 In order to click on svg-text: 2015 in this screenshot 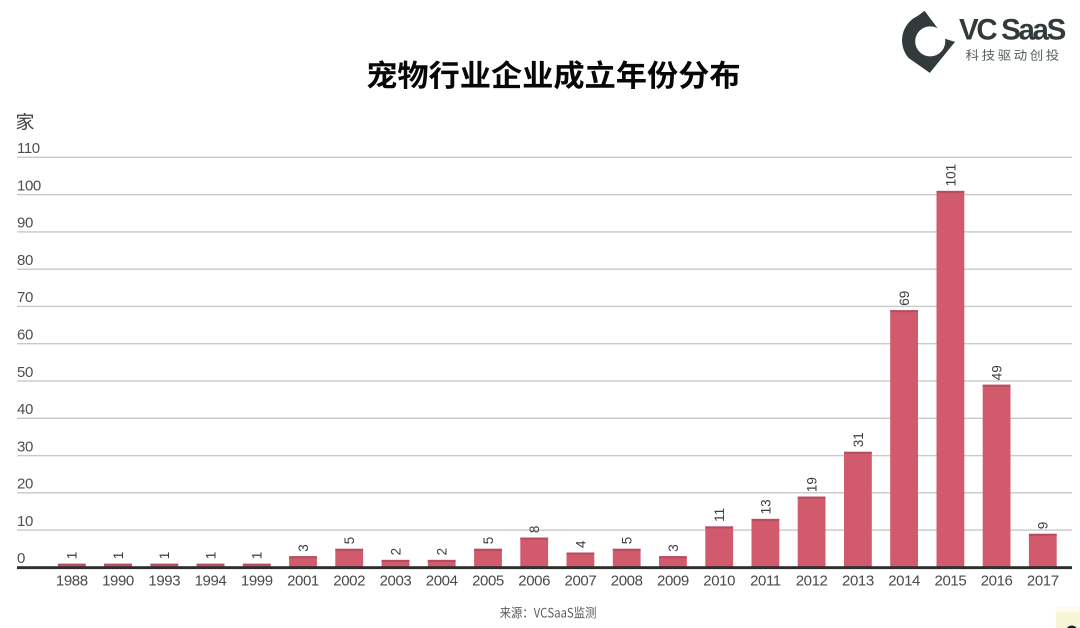, I will do `click(951, 581)`.